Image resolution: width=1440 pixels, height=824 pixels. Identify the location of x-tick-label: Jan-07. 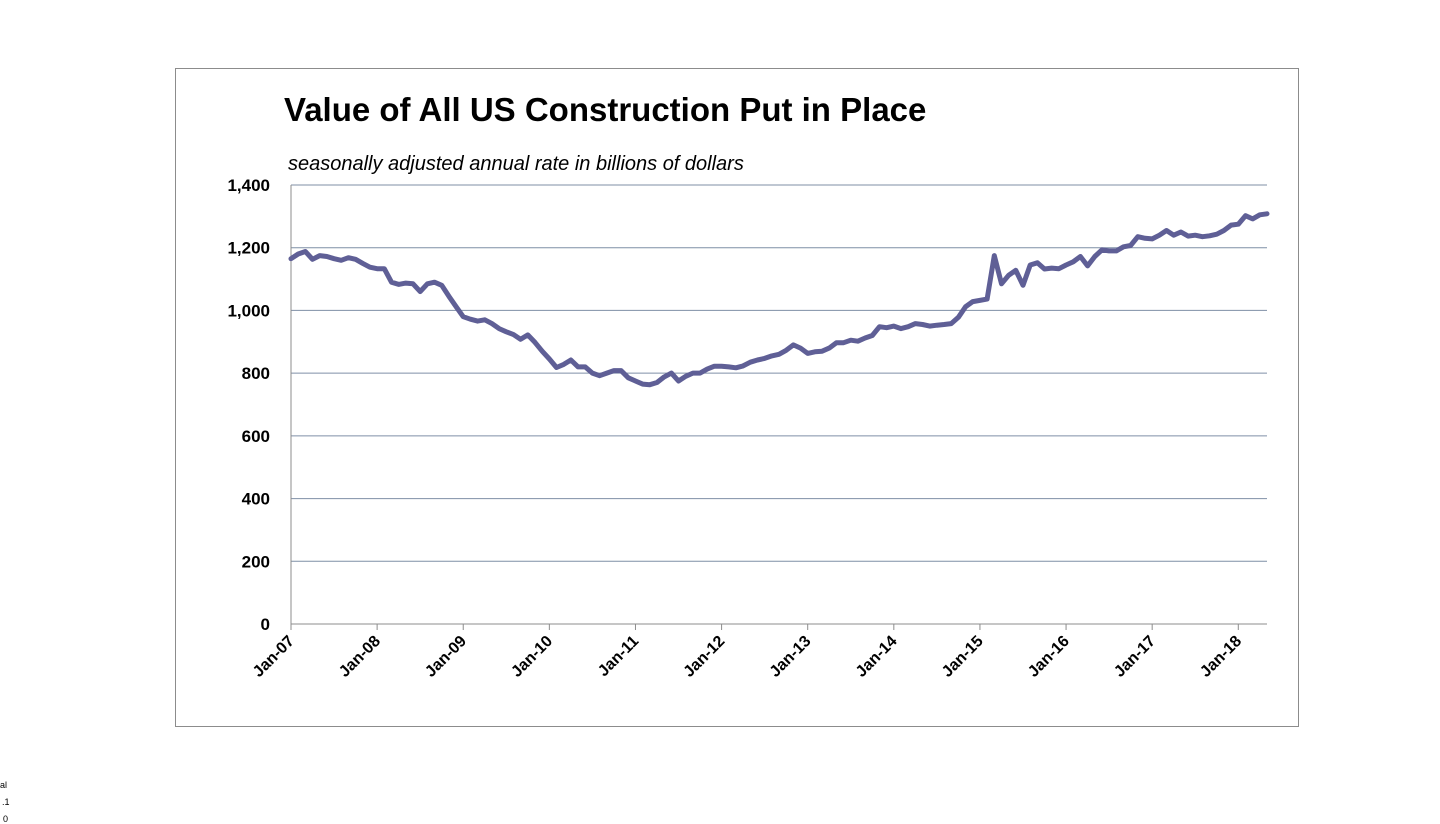
(274, 657).